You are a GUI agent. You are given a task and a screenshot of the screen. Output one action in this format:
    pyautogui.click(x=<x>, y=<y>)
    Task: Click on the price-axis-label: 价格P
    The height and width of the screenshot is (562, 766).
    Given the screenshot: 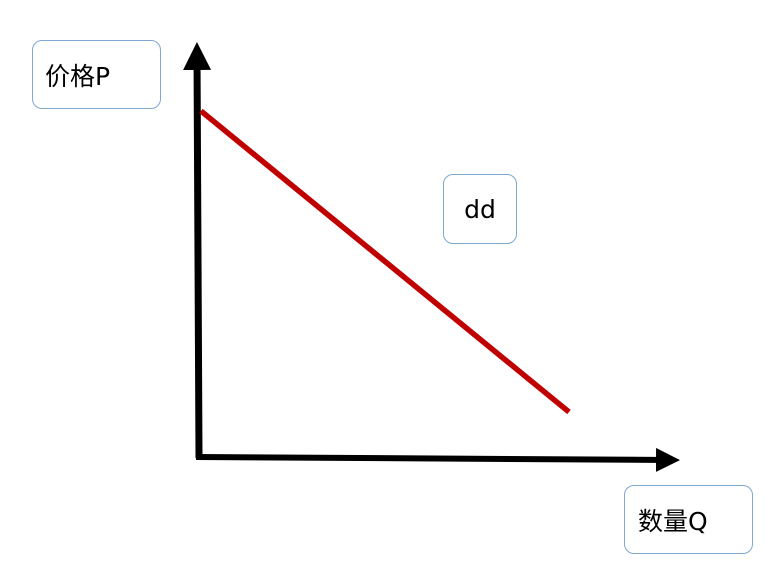 What is the action you would take?
    pyautogui.click(x=96, y=74)
    